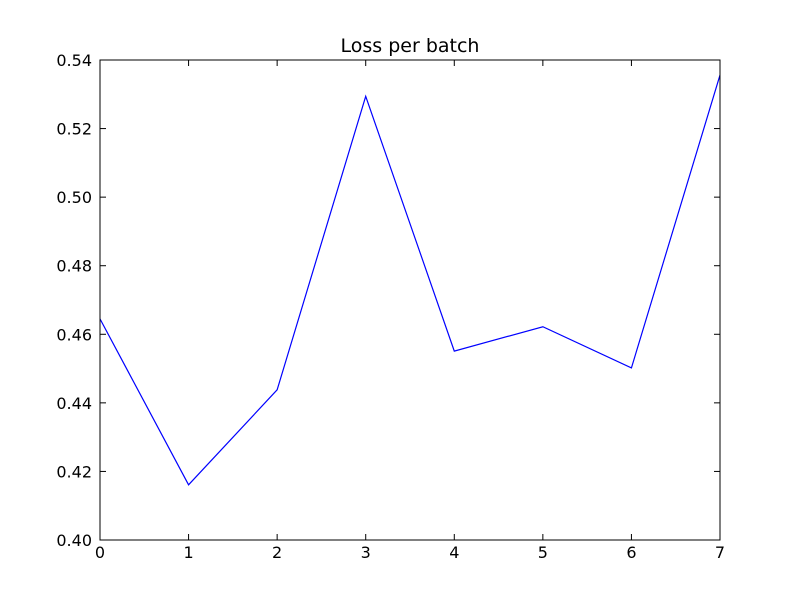 The width and height of the screenshot is (800, 600). Describe the element at coordinates (74, 197) in the screenshot. I see `y-tick-label: 0.50` at that location.